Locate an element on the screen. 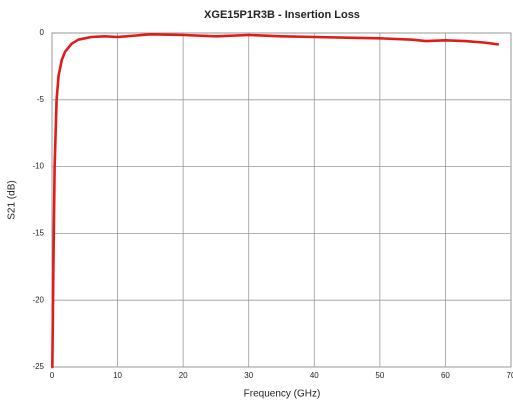 This screenshot has height=400, width=513. y-tick-label: -15 is located at coordinates (38, 233).